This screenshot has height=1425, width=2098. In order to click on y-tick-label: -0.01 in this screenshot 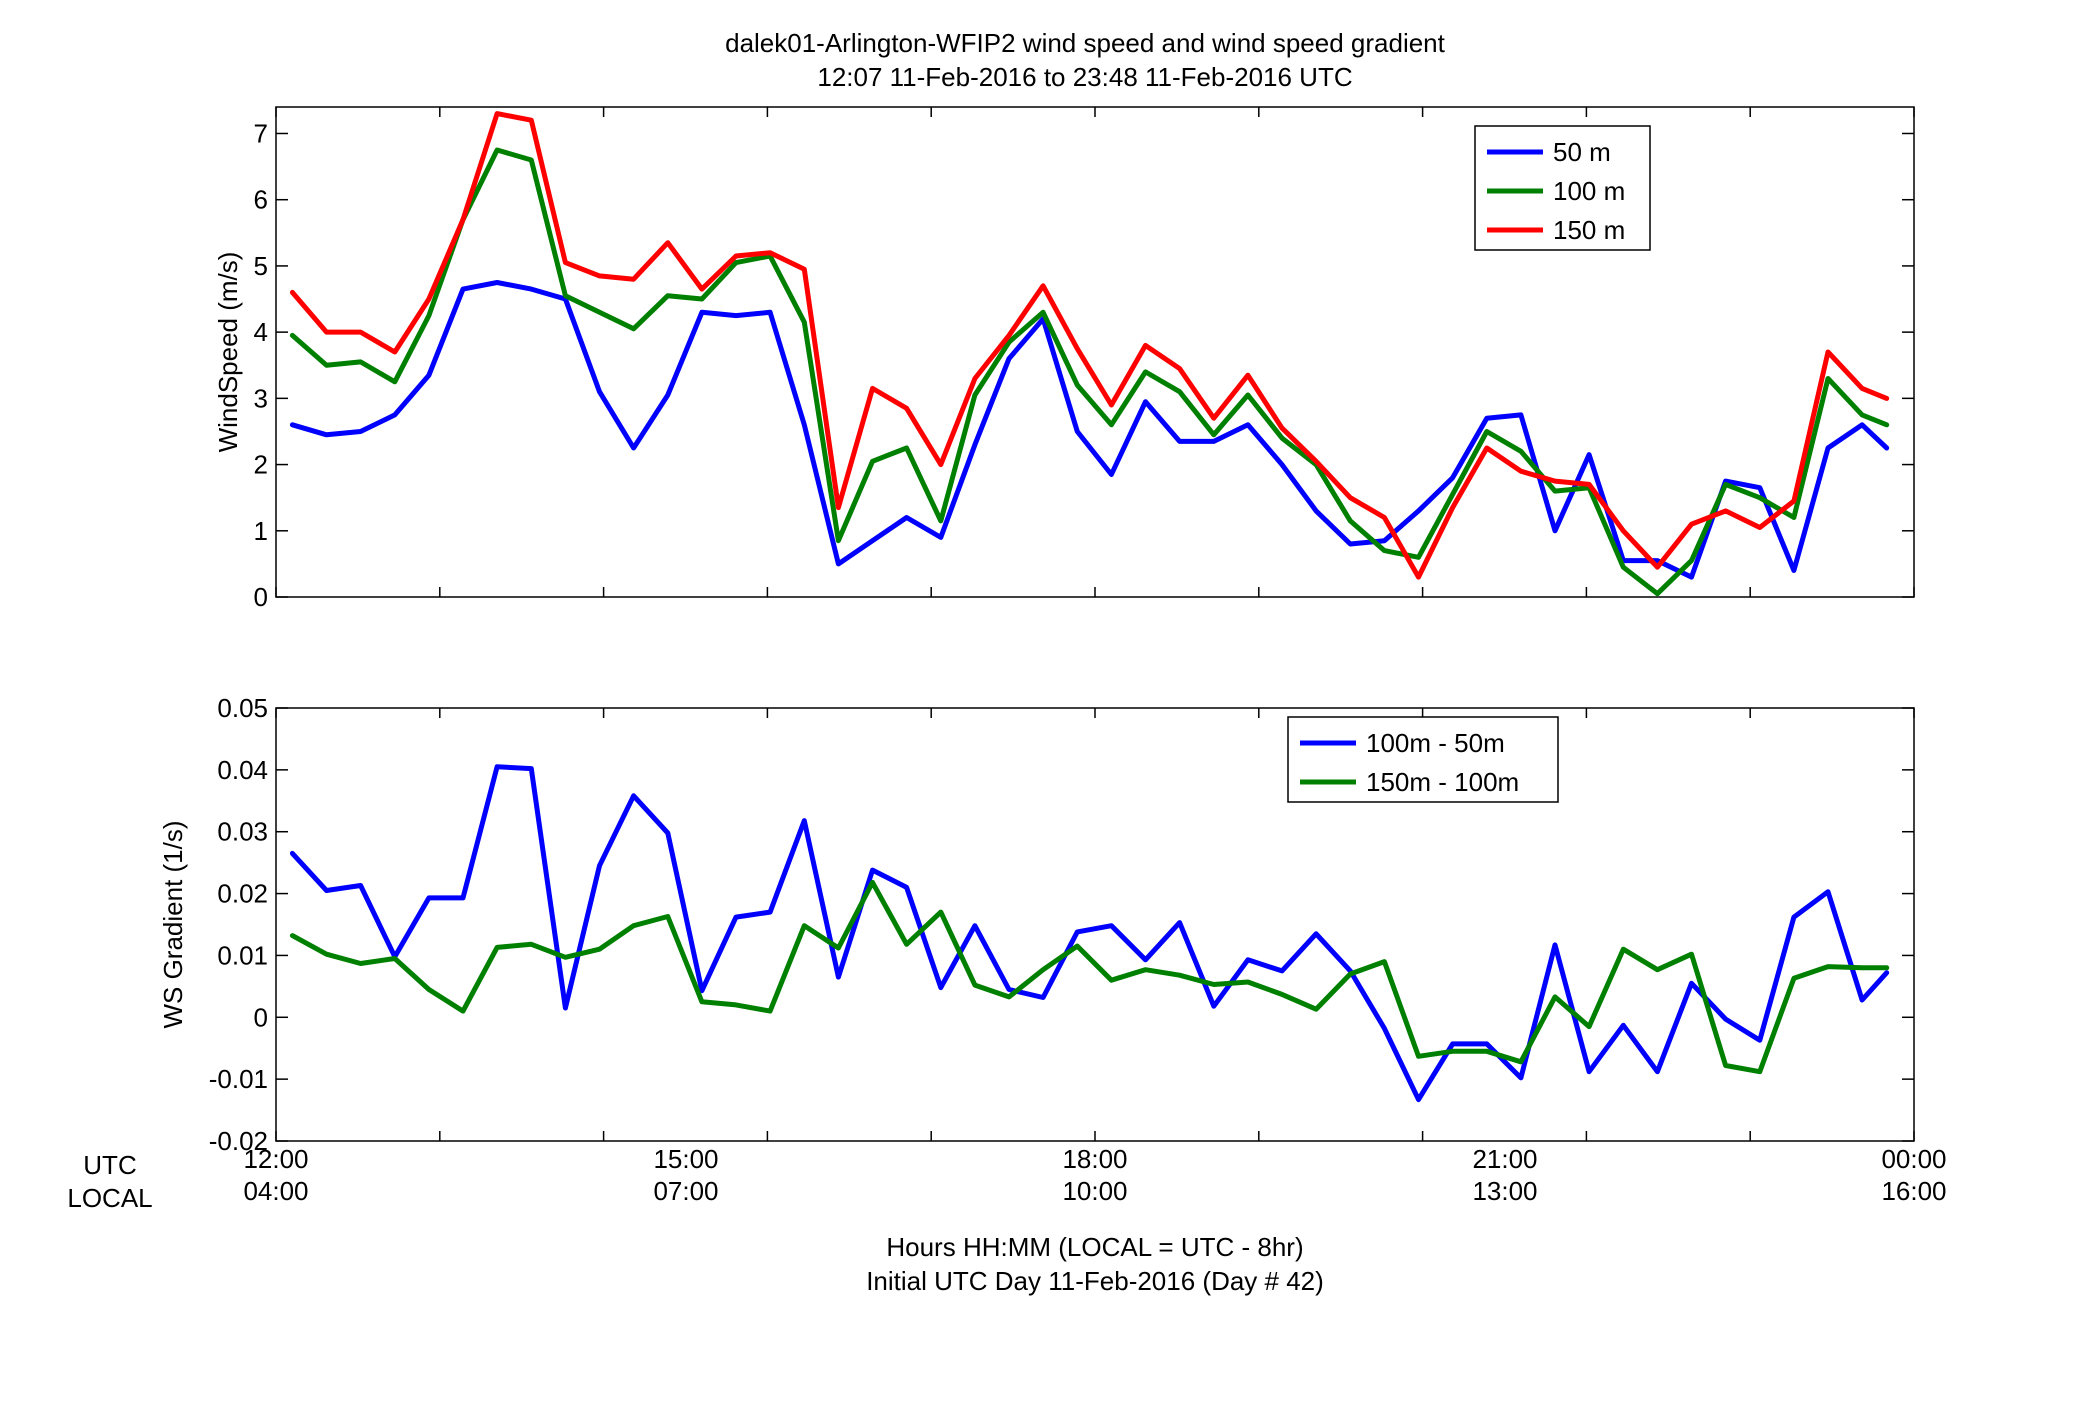, I will do `click(238, 1079)`.